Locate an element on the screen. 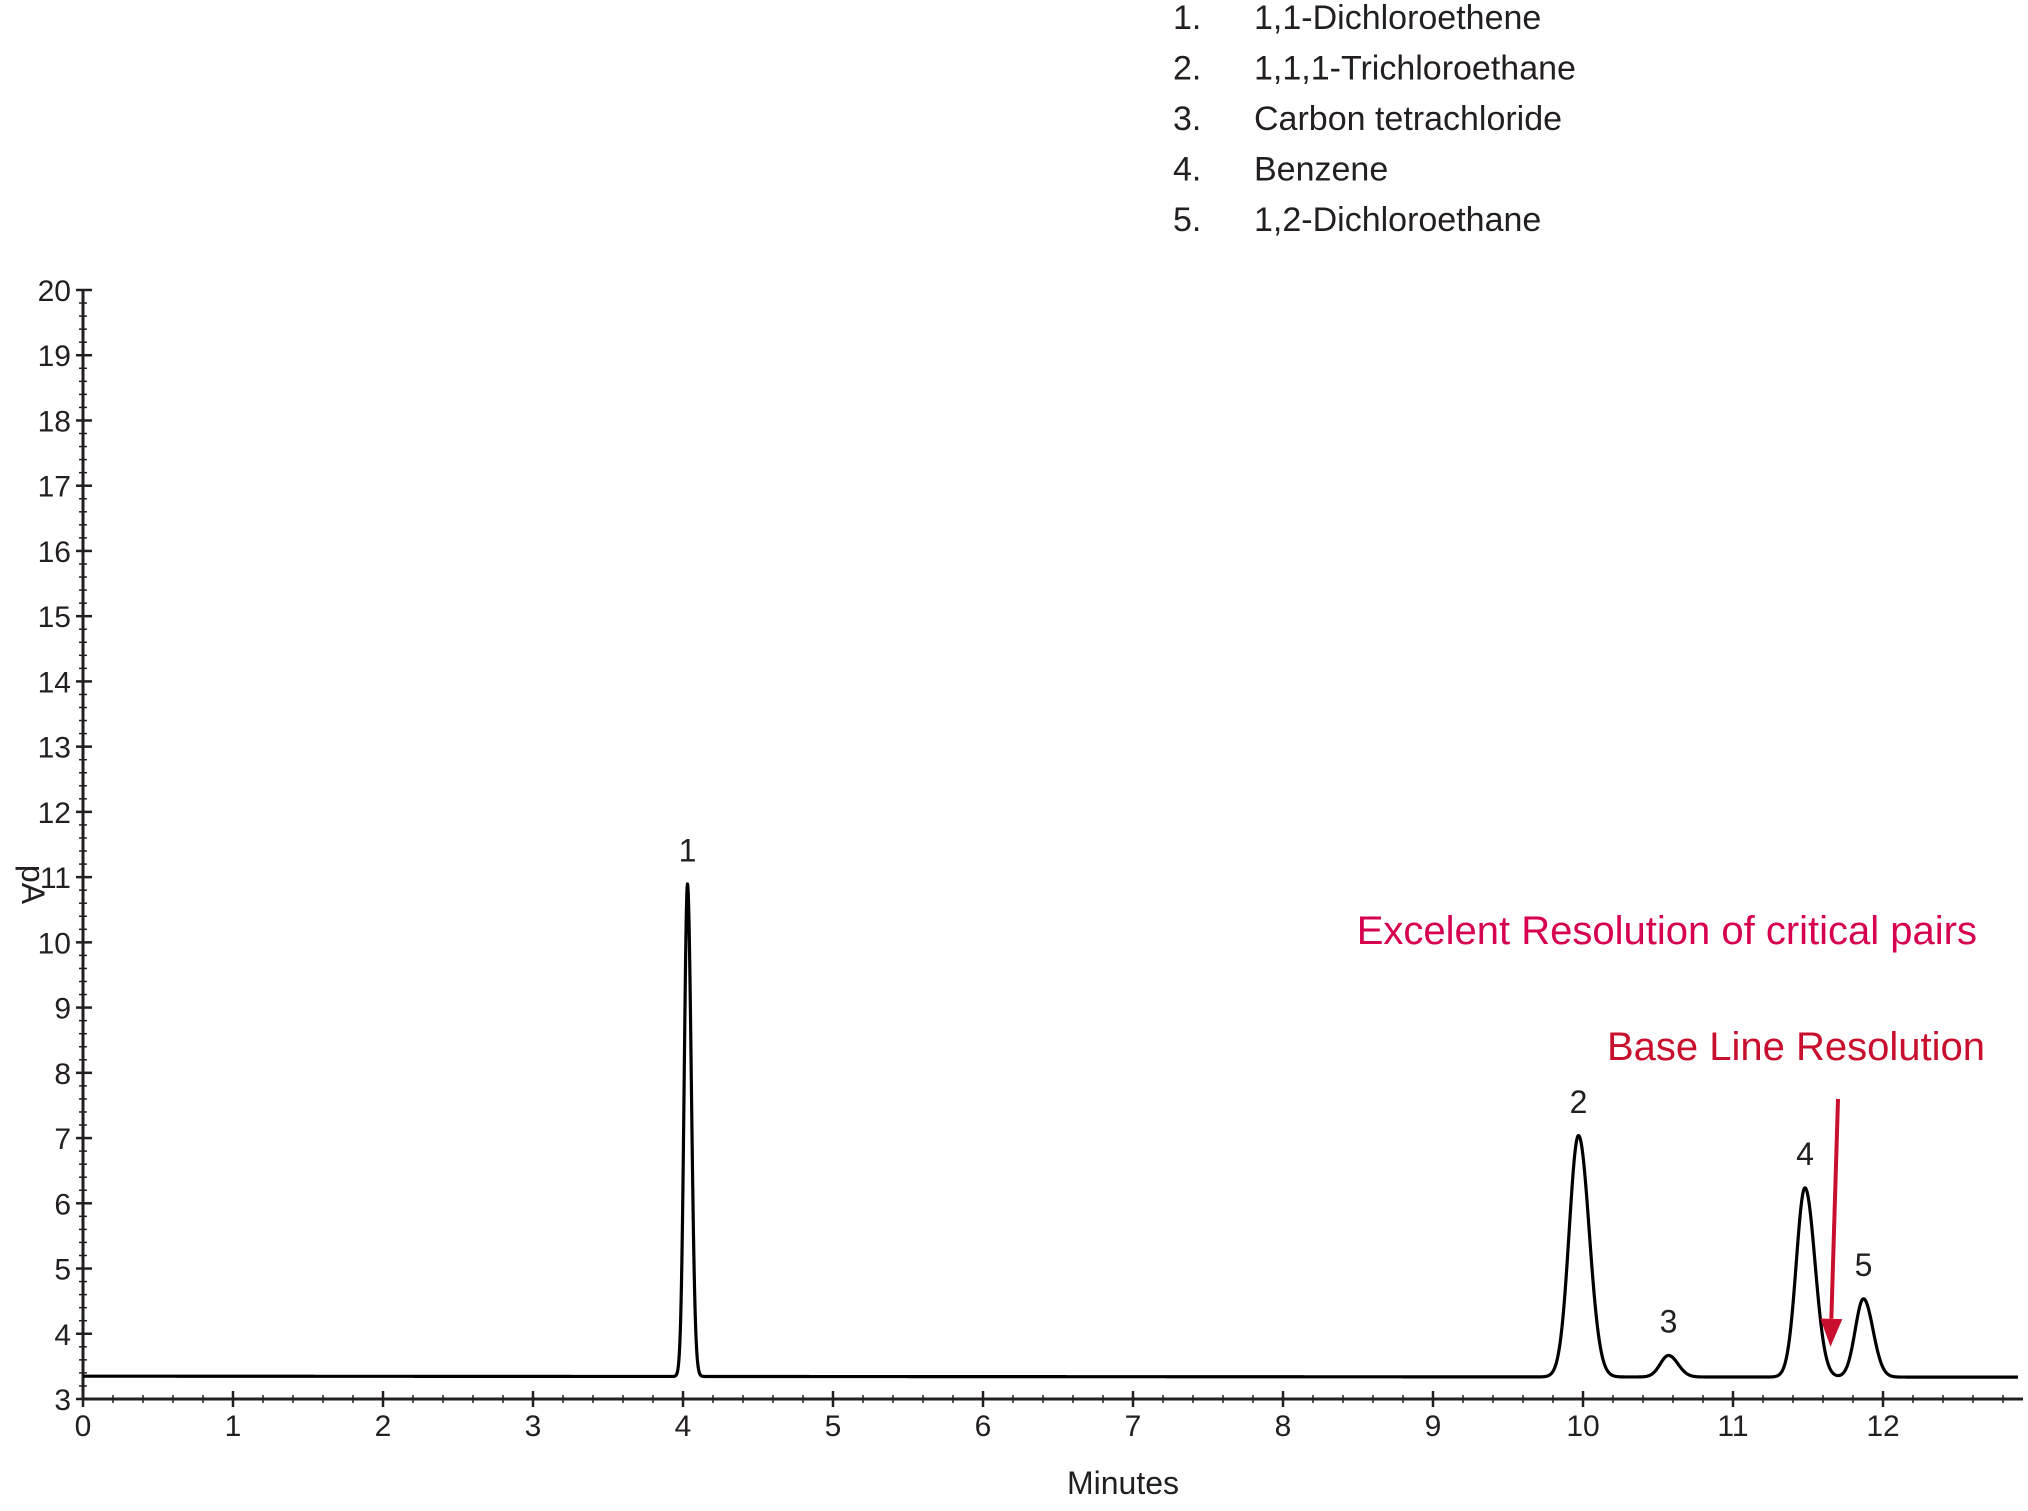 This screenshot has width=2028, height=1511. y-tick-label: 11 is located at coordinates (55, 878).